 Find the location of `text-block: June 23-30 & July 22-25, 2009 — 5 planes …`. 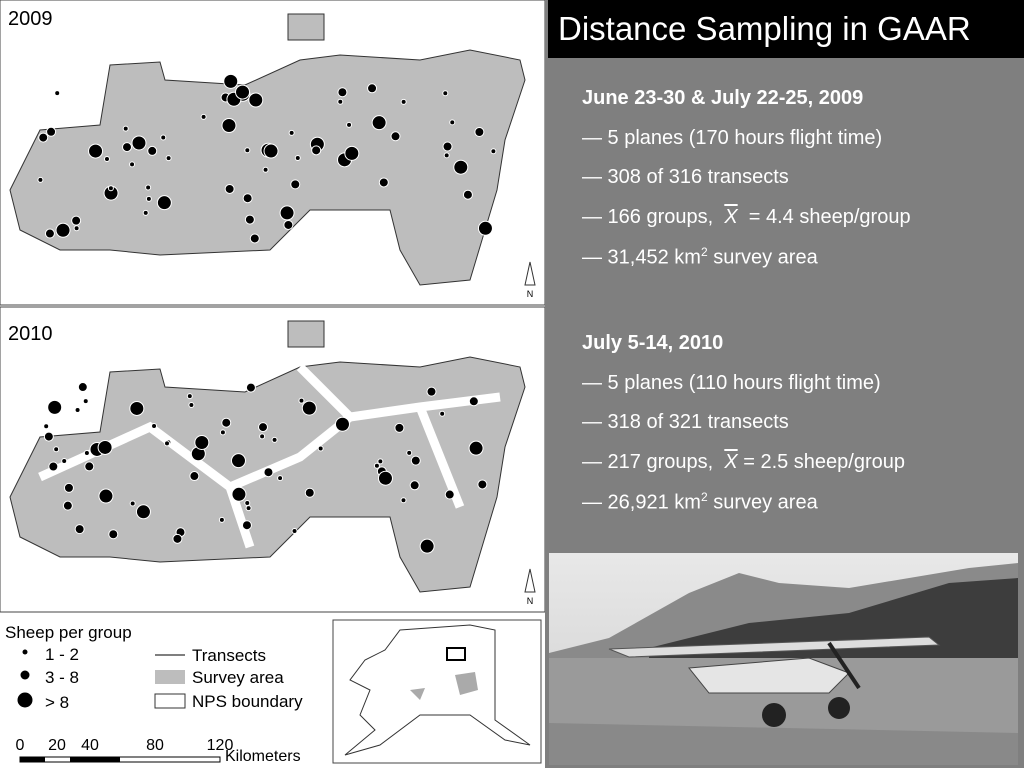

text-block: June 23-30 & July 22-25, 2009 — 5 planes … is located at coordinates (746, 185).